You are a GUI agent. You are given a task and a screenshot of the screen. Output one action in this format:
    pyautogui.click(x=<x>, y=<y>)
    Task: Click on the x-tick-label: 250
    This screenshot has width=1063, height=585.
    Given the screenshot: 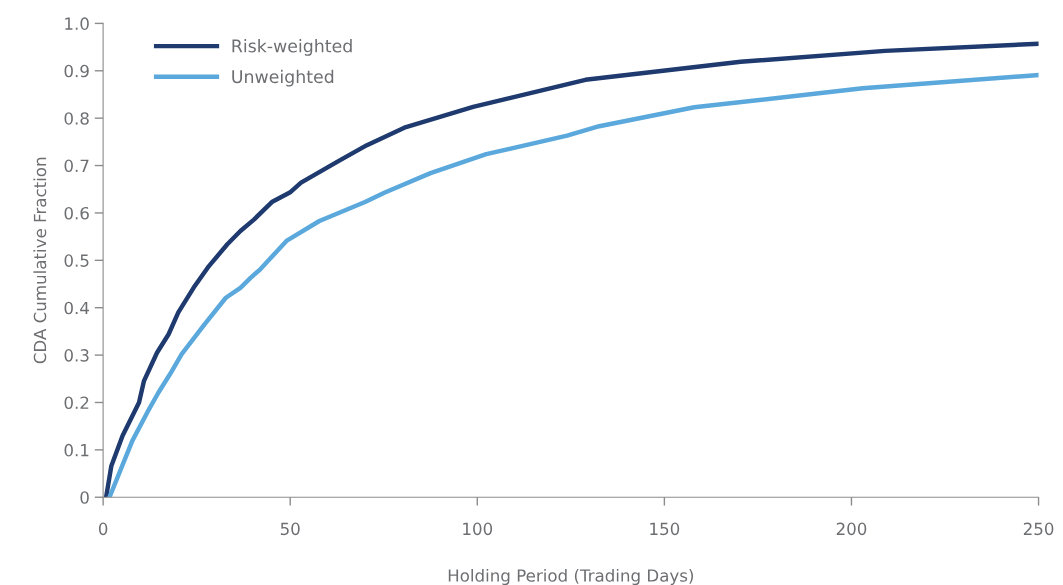 What is the action you would take?
    pyautogui.click(x=1038, y=529)
    